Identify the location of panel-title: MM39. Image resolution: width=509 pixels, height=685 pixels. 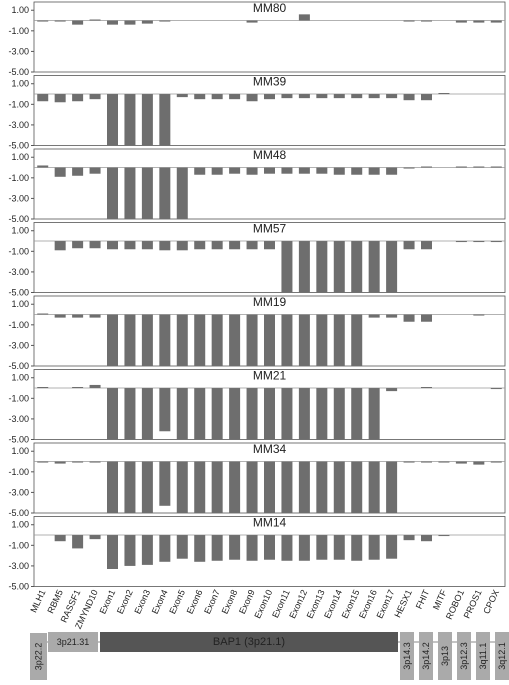
(270, 82).